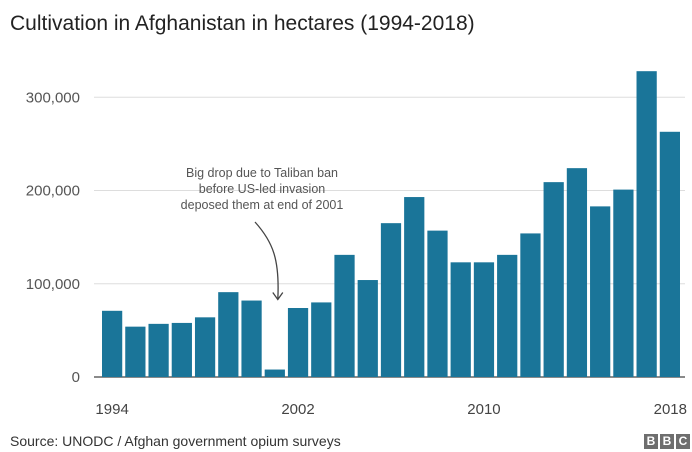  What do you see at coordinates (262, 173) in the screenshot?
I see `annotation-line-1: Big drop due to Taliban ban` at bounding box center [262, 173].